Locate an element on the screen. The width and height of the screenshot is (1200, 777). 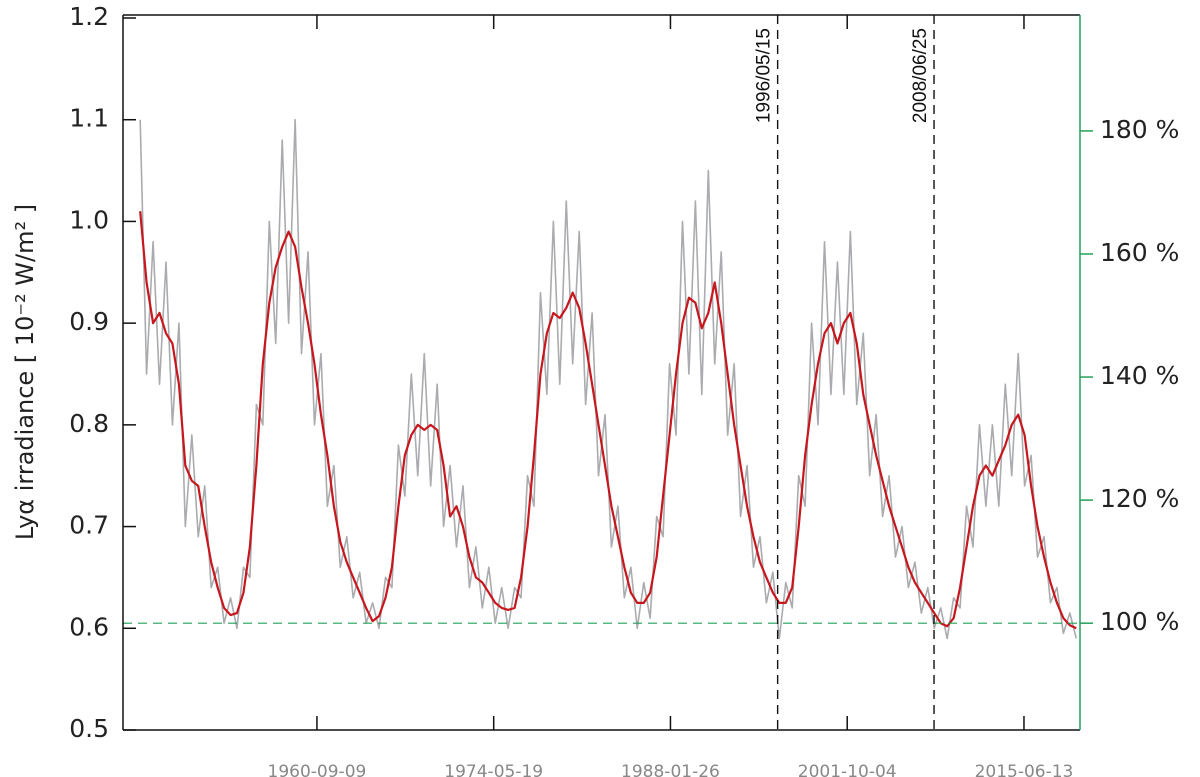
y2-tick-label: 180 % is located at coordinates (1139, 129).